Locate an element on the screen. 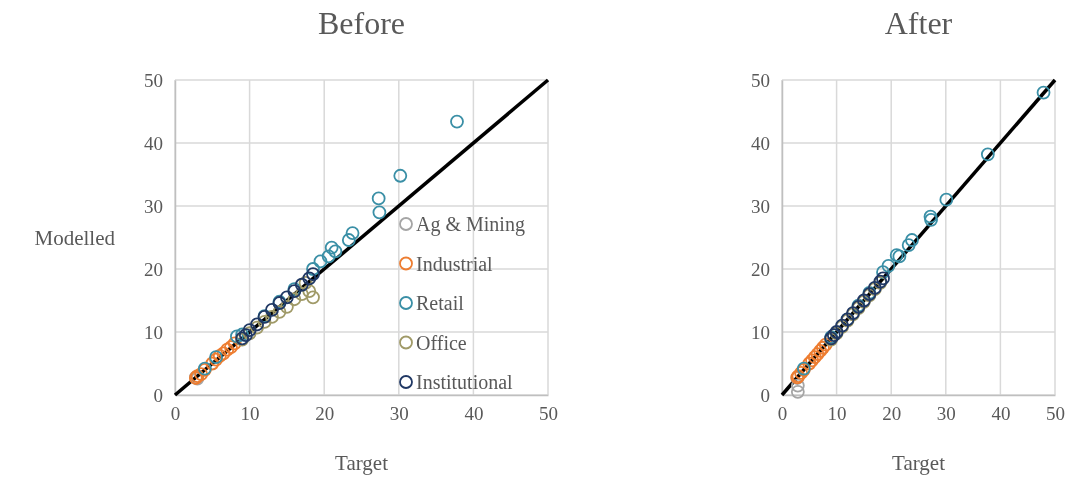  chart-title: After is located at coordinates (918, 23).